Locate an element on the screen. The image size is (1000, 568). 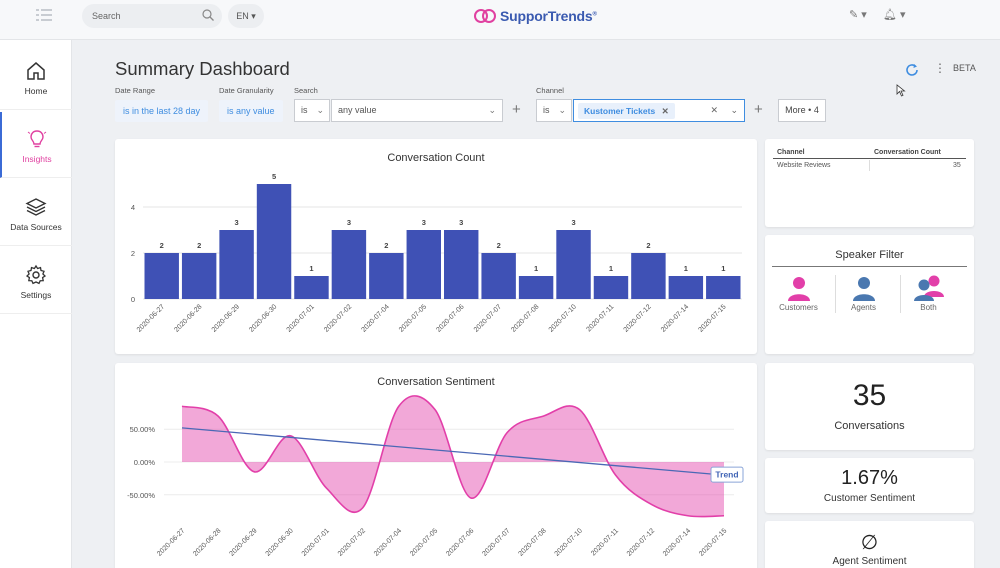
sentiment-x-tick: 2020-07-14 is located at coordinates (677, 542).